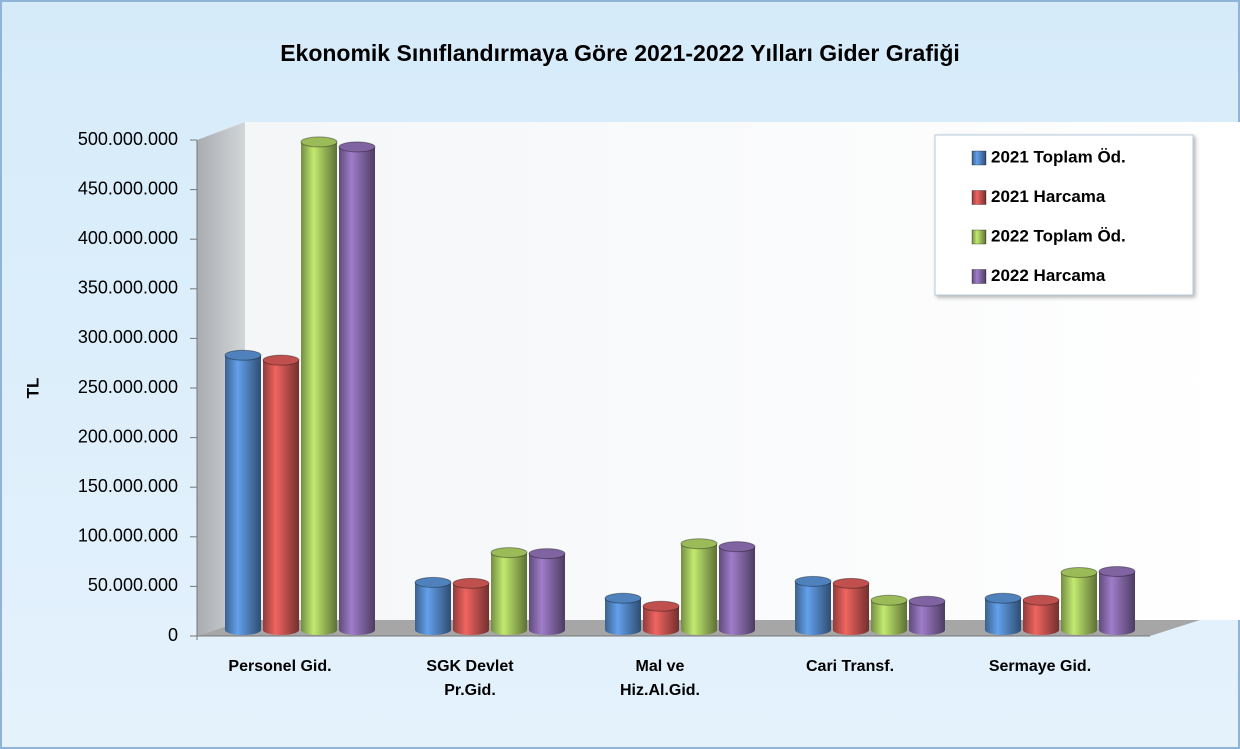  What do you see at coordinates (173, 635) in the screenshot?
I see `y-tick-label: 0` at bounding box center [173, 635].